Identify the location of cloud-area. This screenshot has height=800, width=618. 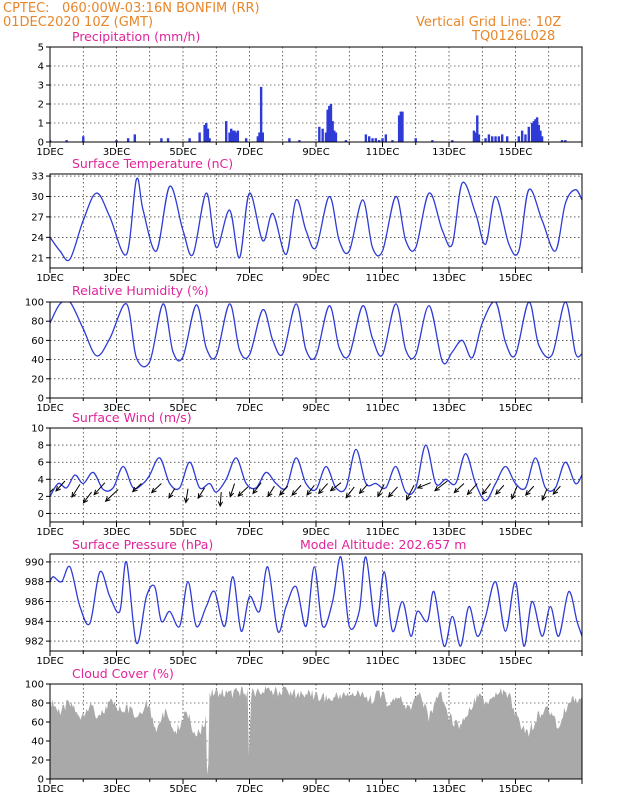
(316, 732).